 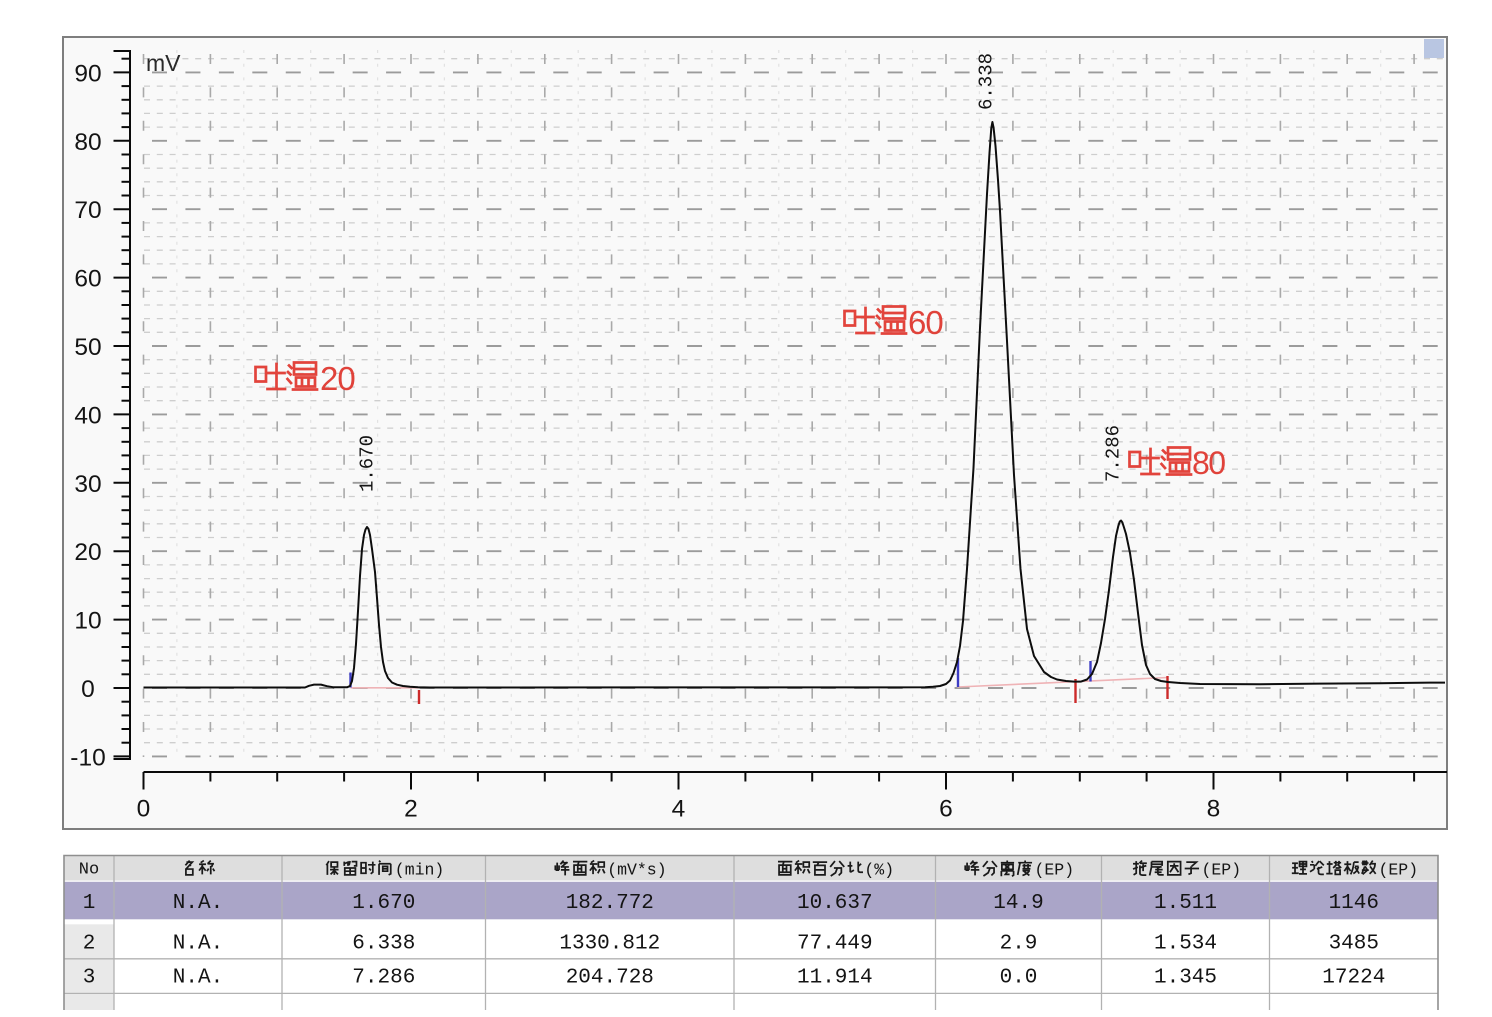 I want to click on svg-text: (min), so click(x=420, y=869).